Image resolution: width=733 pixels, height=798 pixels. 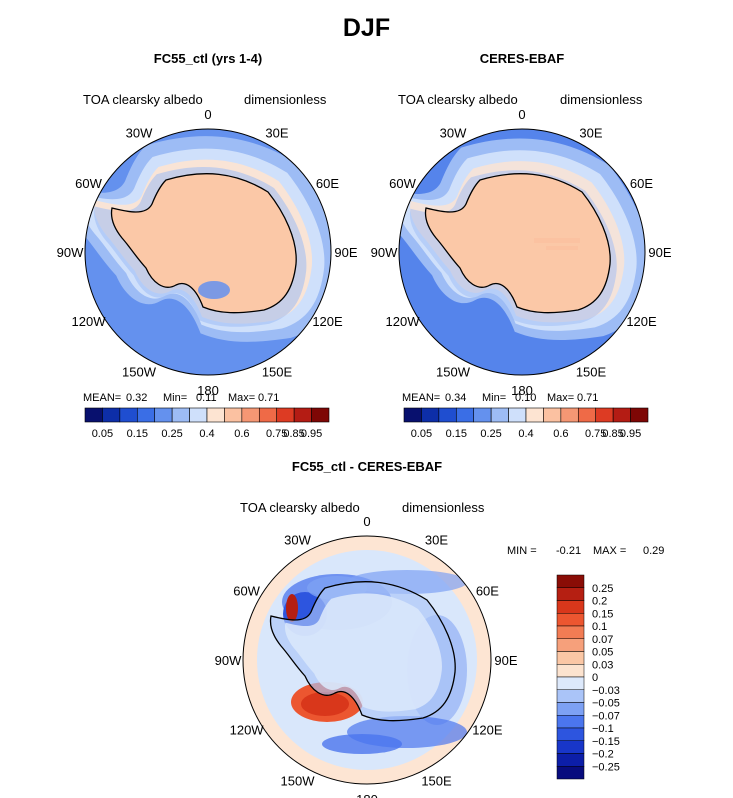 What do you see at coordinates (143, 99) in the screenshot?
I see `panel-model-variable: TOA clearsky albedo` at bounding box center [143, 99].